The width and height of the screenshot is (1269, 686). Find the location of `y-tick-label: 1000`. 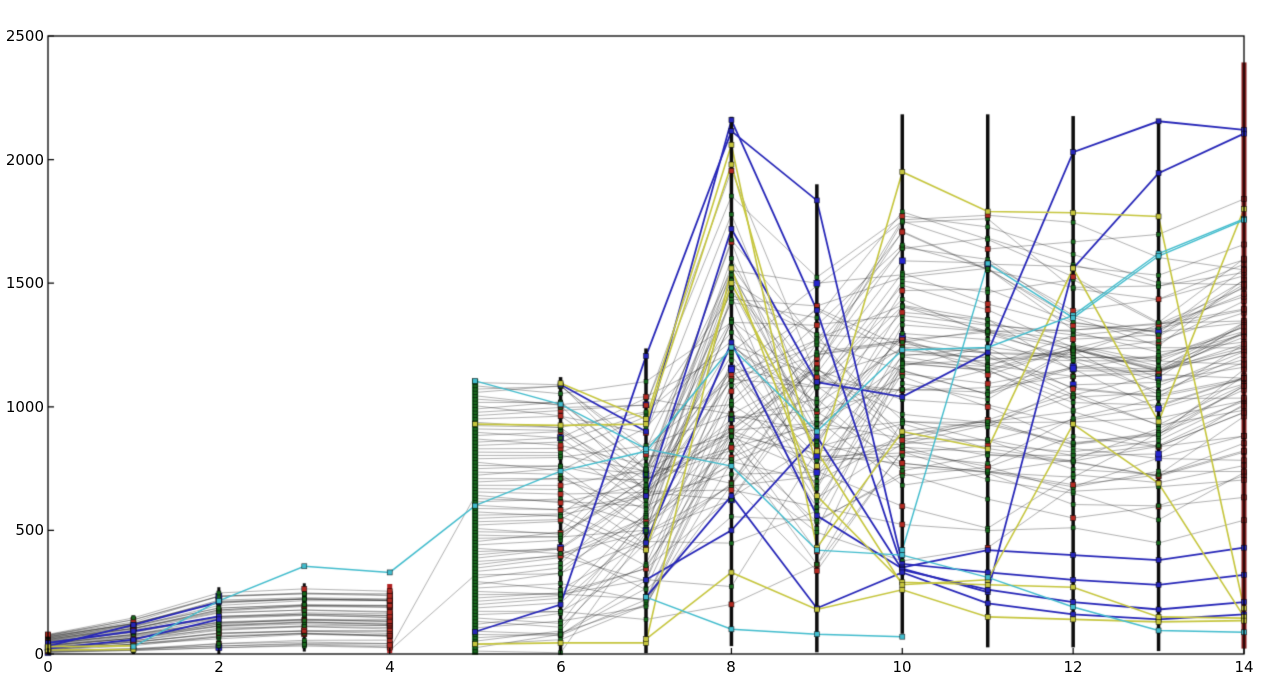

y-tick-label: 1000 is located at coordinates (24, 407).